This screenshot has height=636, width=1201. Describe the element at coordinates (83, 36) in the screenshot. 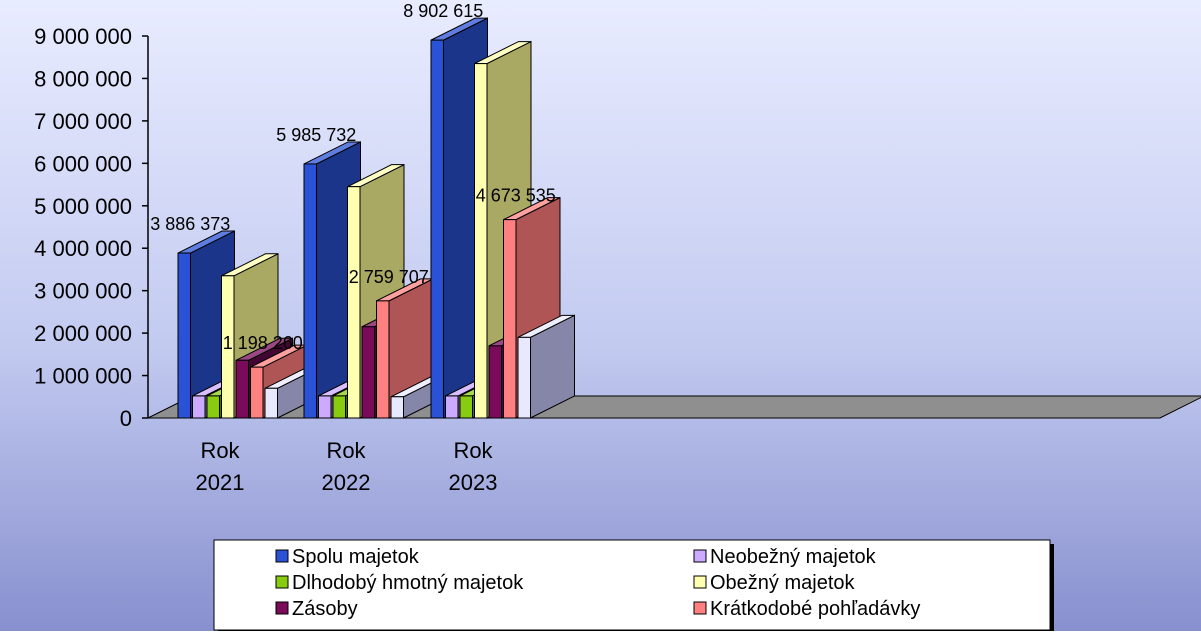

I see `y-tick-label: 9 000 000` at that location.